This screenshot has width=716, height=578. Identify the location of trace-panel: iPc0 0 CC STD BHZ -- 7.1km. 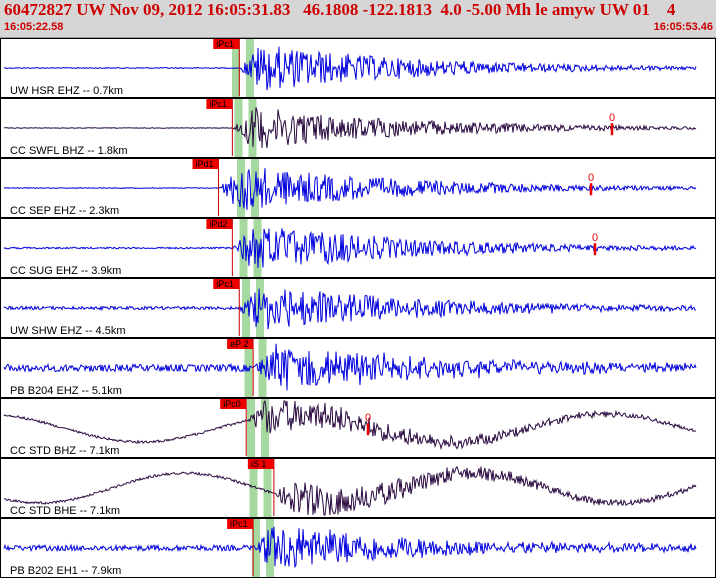
(358, 428).